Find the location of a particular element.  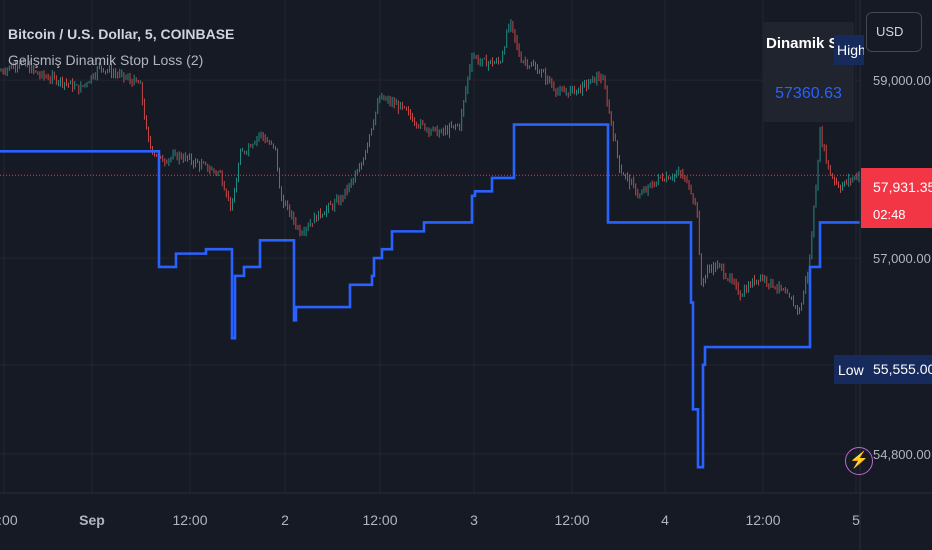

x-tick-label: 8:00 is located at coordinates (9, 520).